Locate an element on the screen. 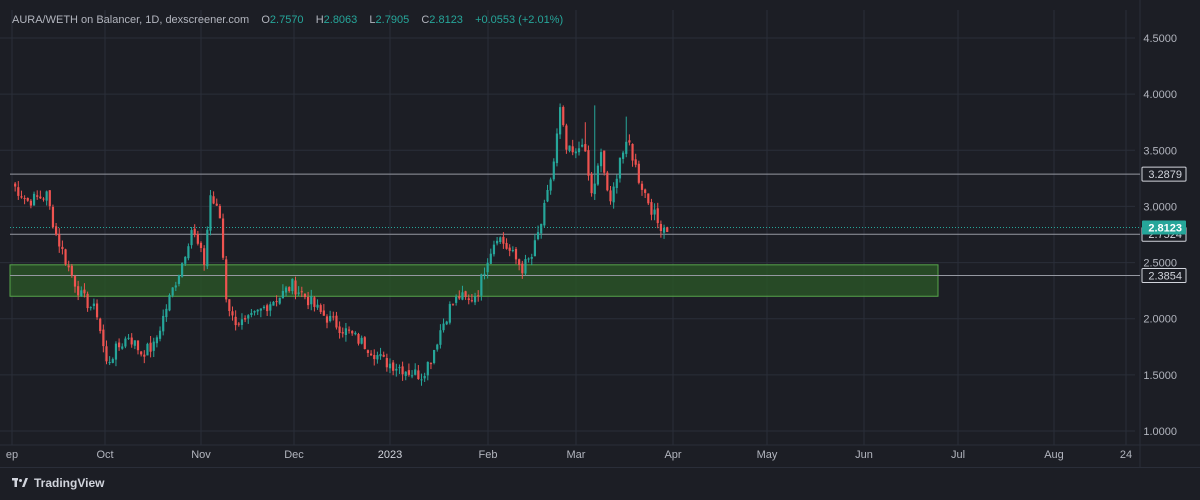 This screenshot has width=1200, height=500. x-tick-label: ep is located at coordinates (12, 455).